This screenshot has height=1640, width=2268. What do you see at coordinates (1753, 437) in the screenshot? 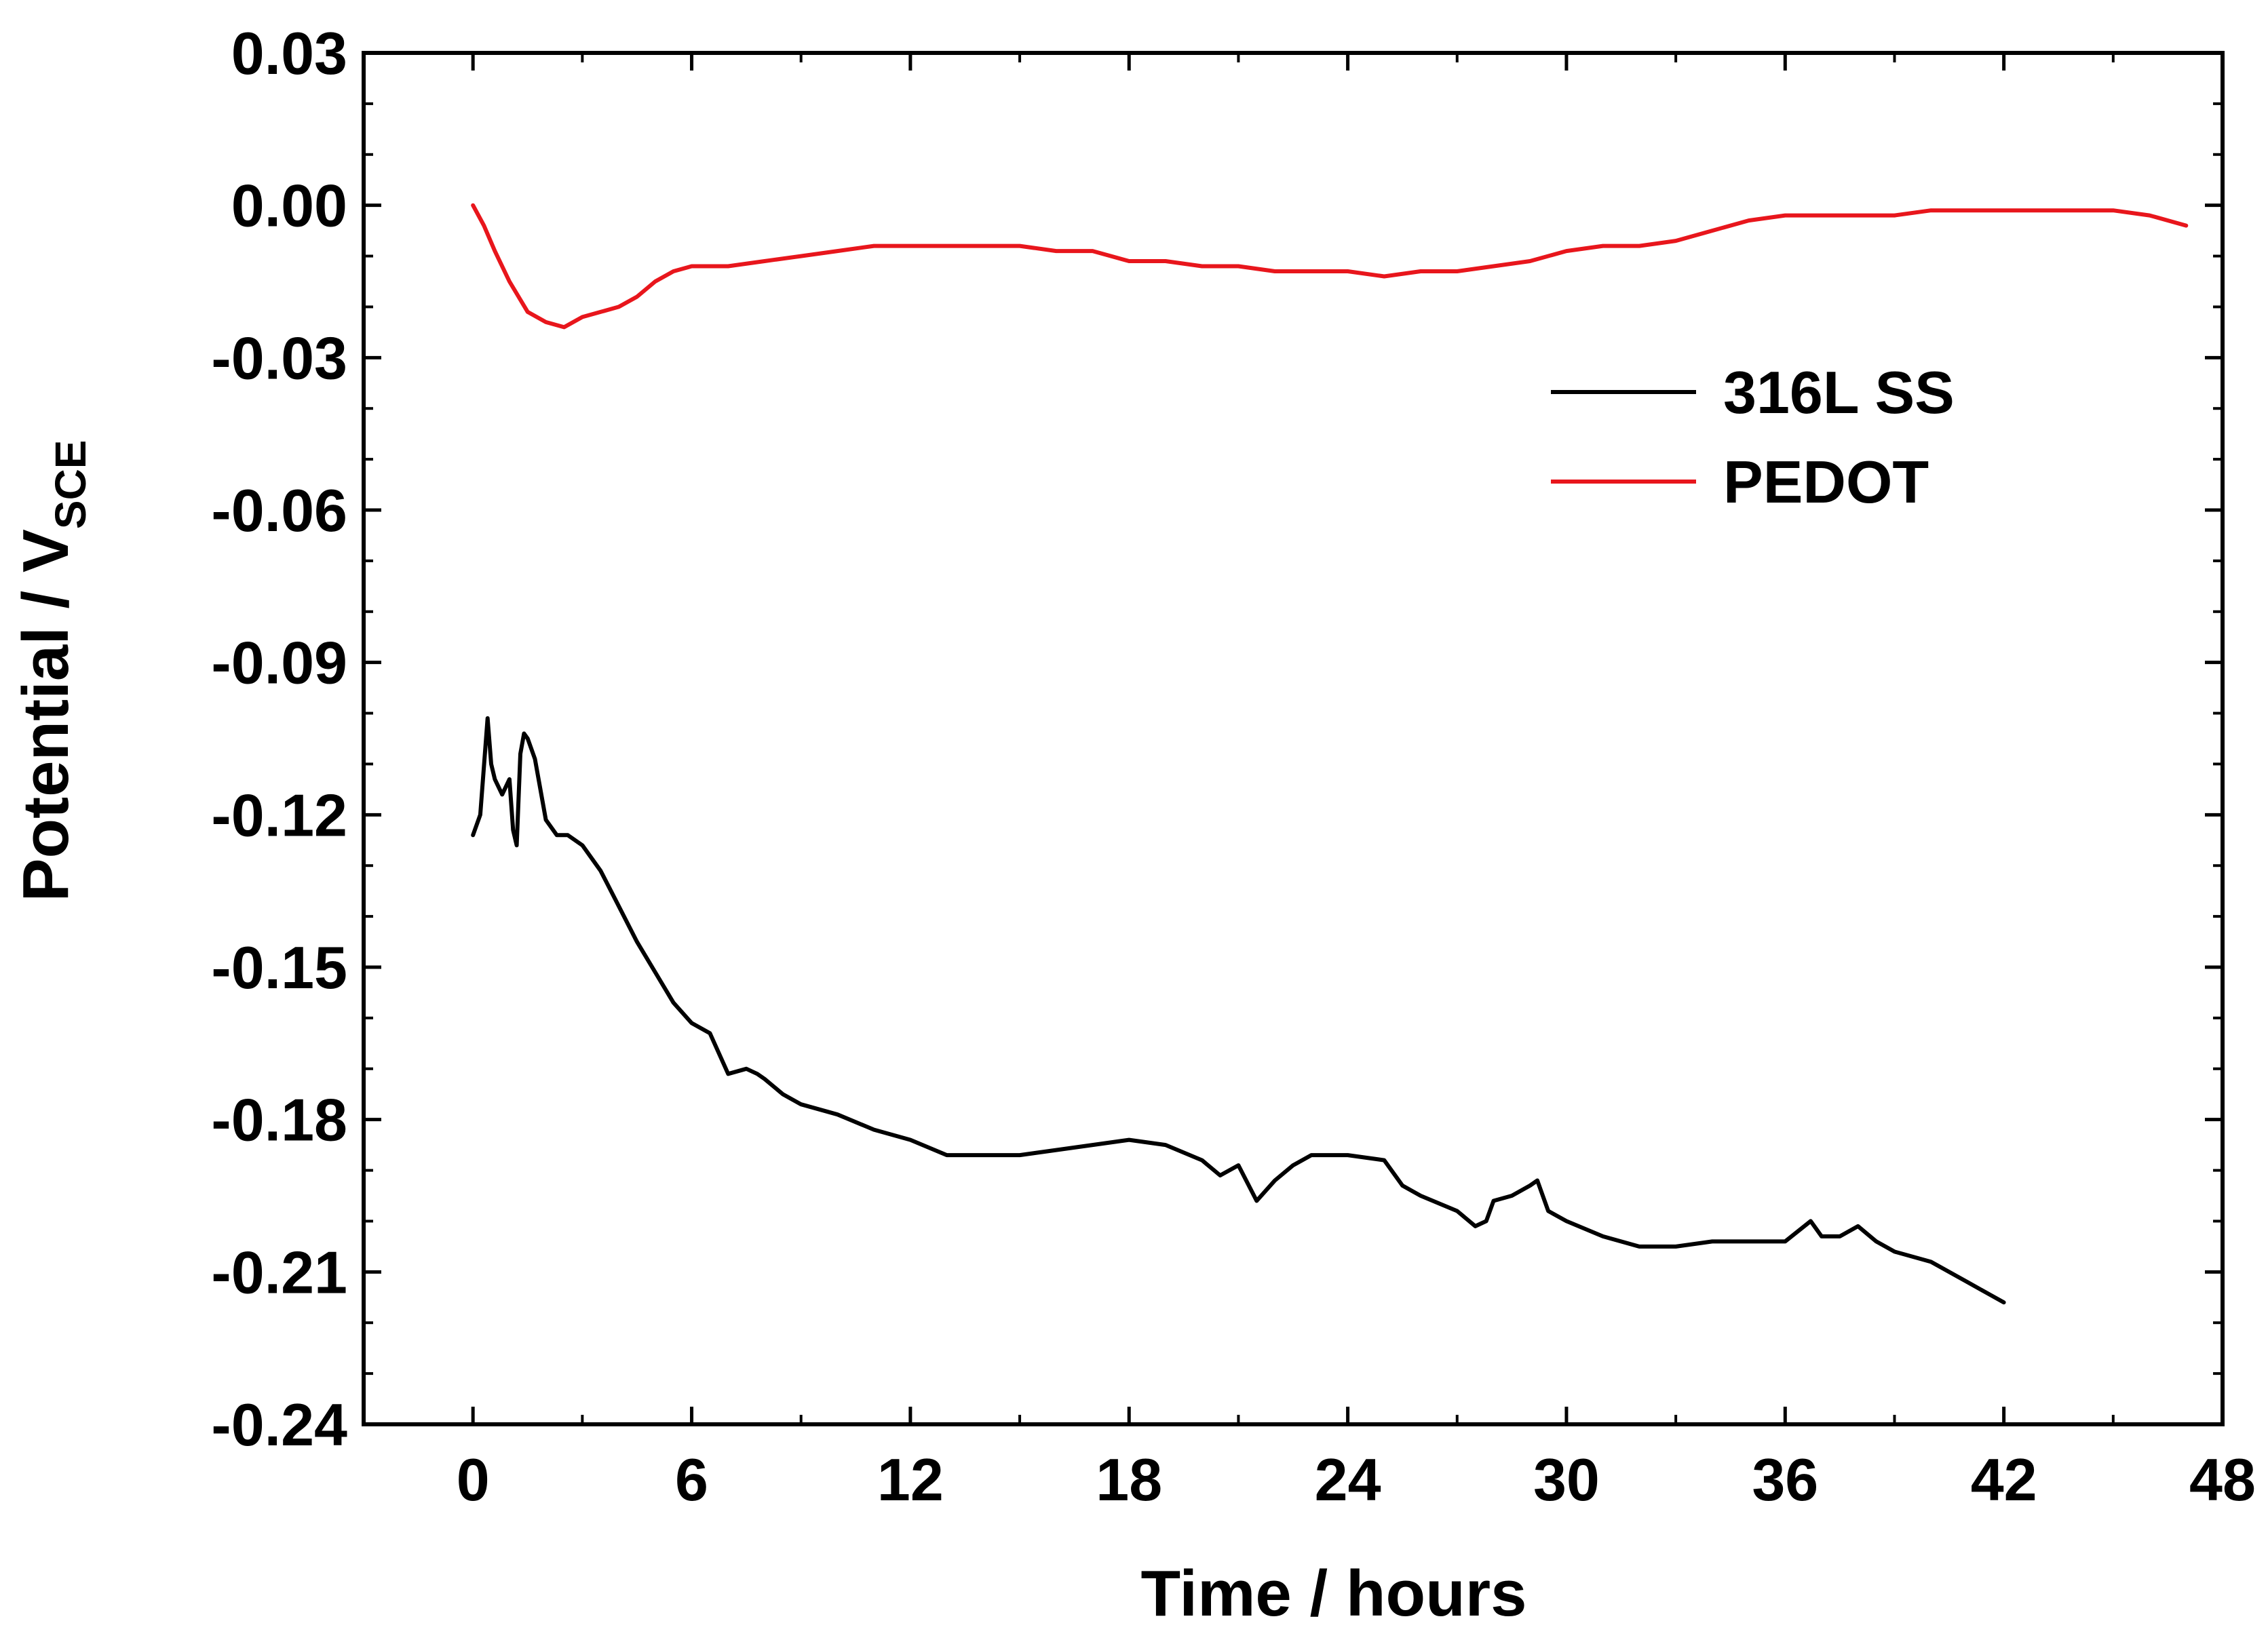
I see `legend: 316L SS PEDOT` at bounding box center [1753, 437].